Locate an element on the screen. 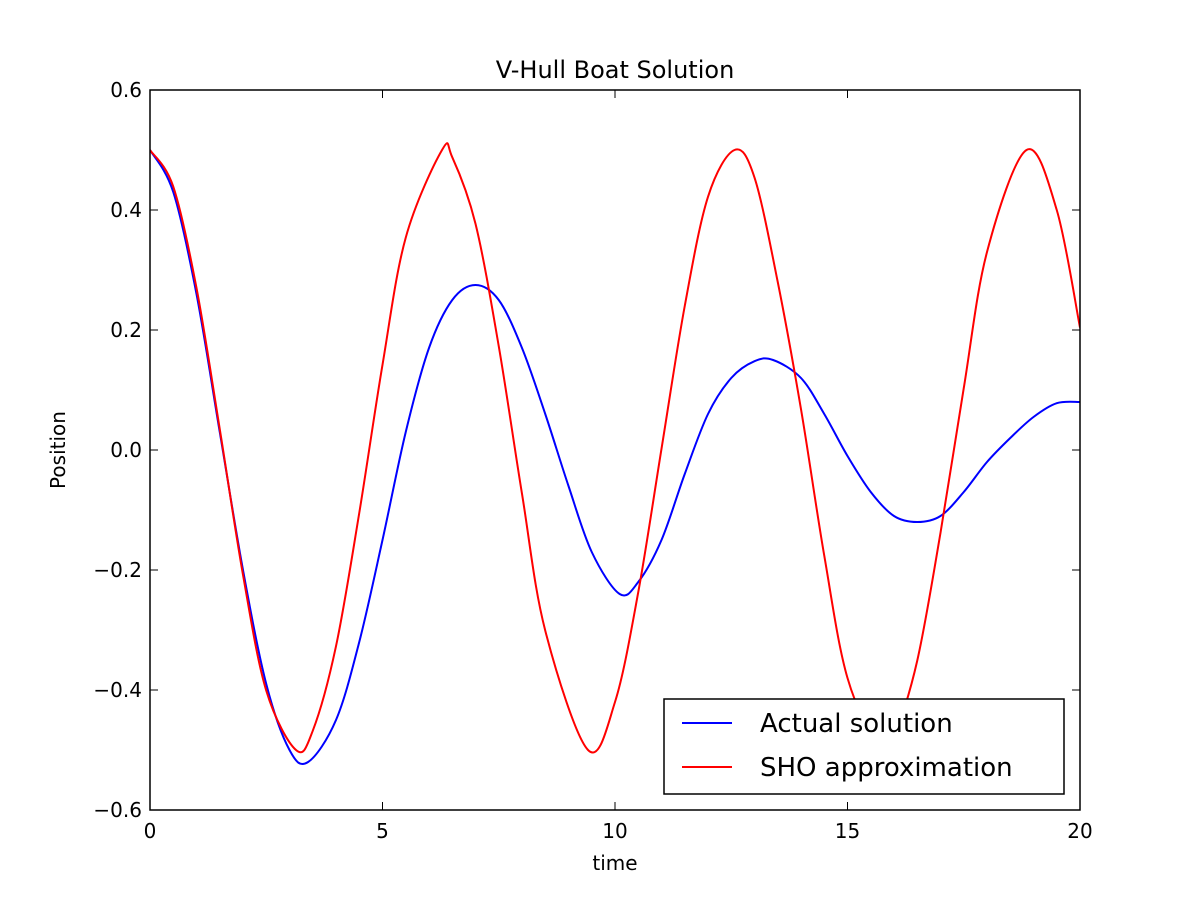  x-tick-label: 15 is located at coordinates (847, 831).